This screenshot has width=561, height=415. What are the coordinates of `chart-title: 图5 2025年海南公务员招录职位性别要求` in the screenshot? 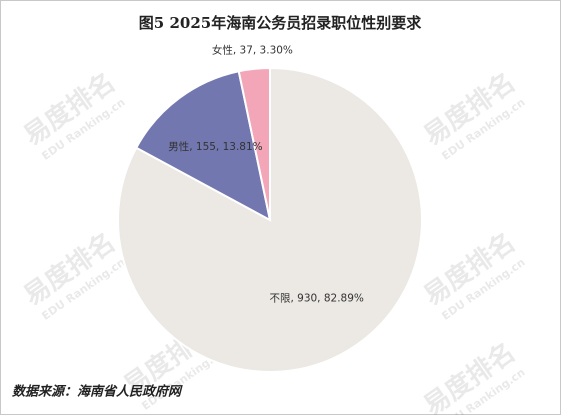 It's located at (280, 23).